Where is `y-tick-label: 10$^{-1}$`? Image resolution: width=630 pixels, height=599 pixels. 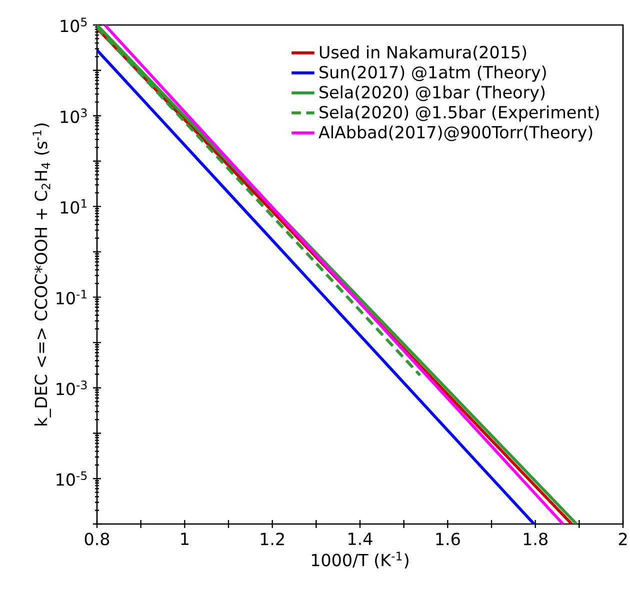 y-tick-label: 10$^{-1}$ is located at coordinates (71, 297).